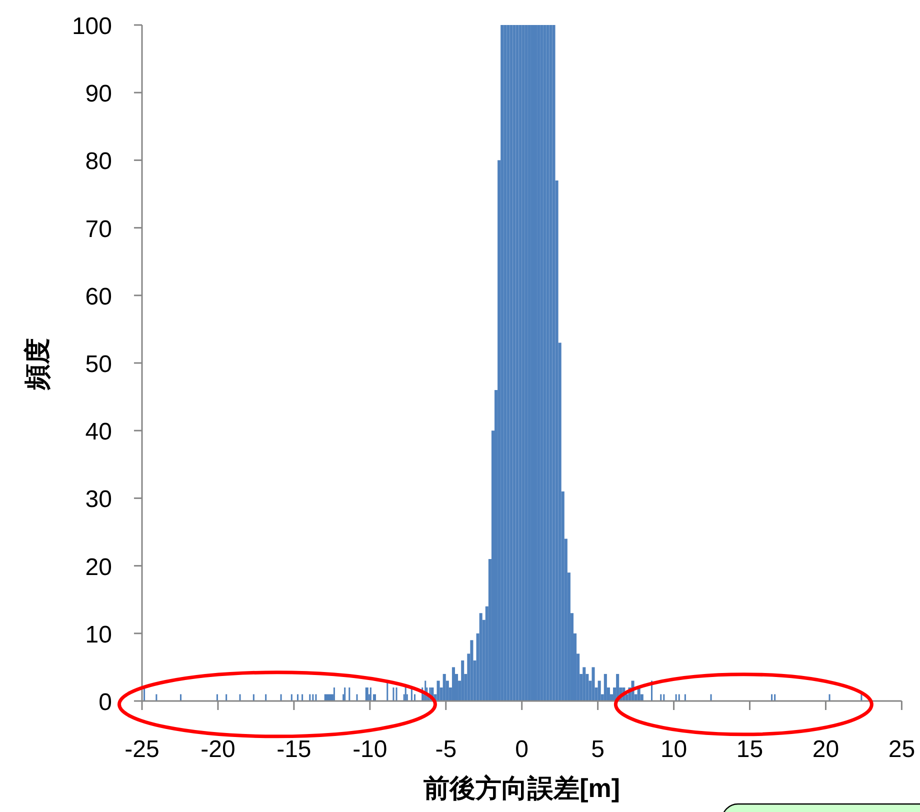 The height and width of the screenshot is (812, 920). What do you see at coordinates (521, 788) in the screenshot?
I see `x-axis-title: 前後方向誤差[m]` at bounding box center [521, 788].